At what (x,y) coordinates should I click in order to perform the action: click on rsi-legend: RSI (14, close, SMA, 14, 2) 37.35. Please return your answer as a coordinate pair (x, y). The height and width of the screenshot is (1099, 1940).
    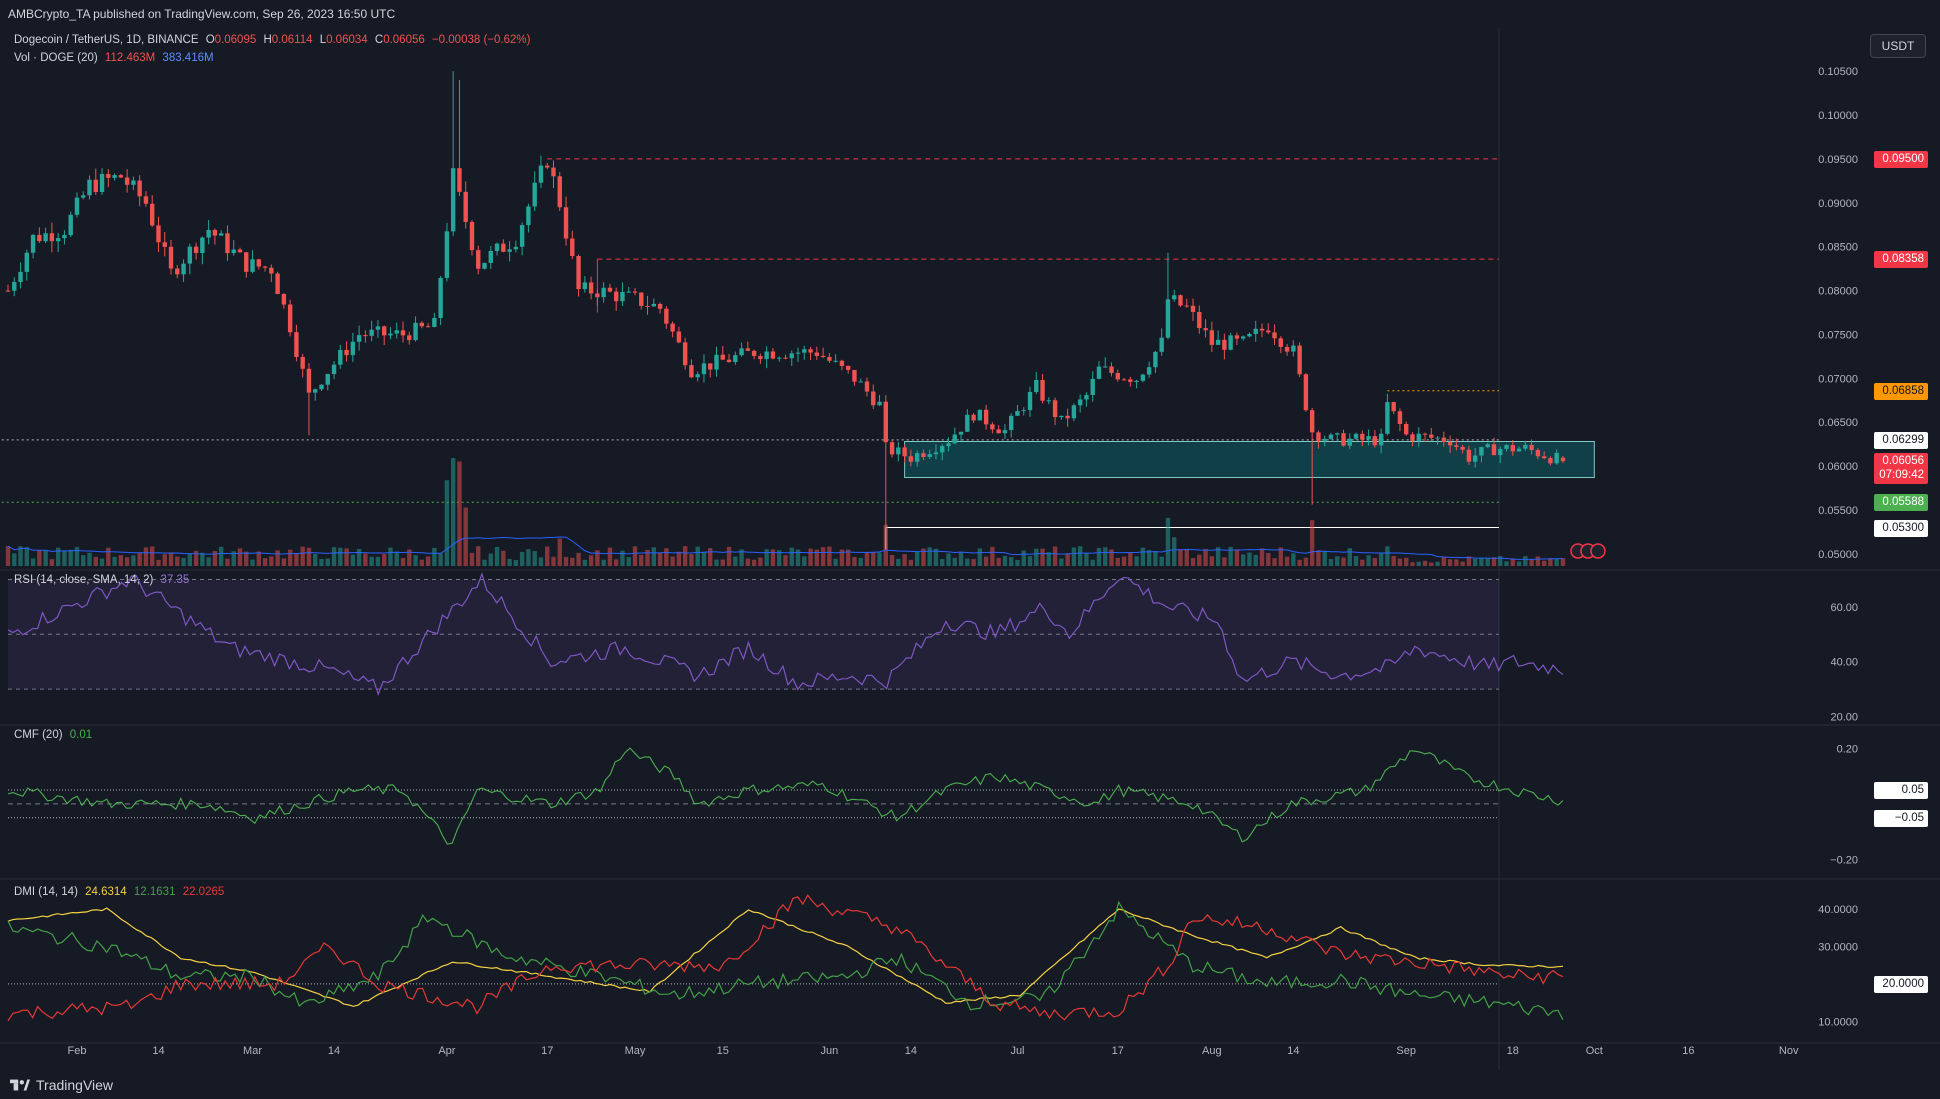
    Looking at the image, I should click on (103, 580).